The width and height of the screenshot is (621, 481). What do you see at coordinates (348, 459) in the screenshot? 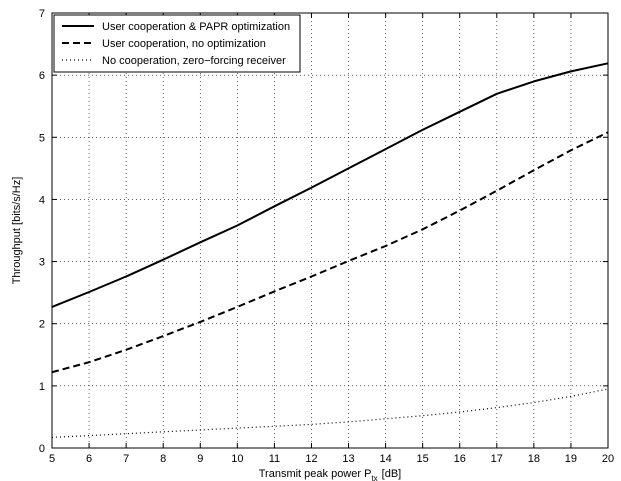
I see `x-tick-label: 13` at bounding box center [348, 459].